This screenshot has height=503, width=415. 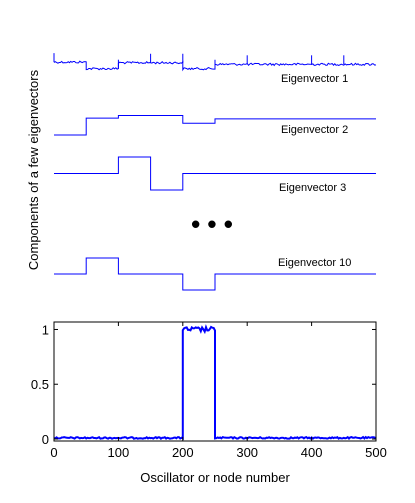 I want to click on y-tick-label: 0.5, so click(x=40, y=384).